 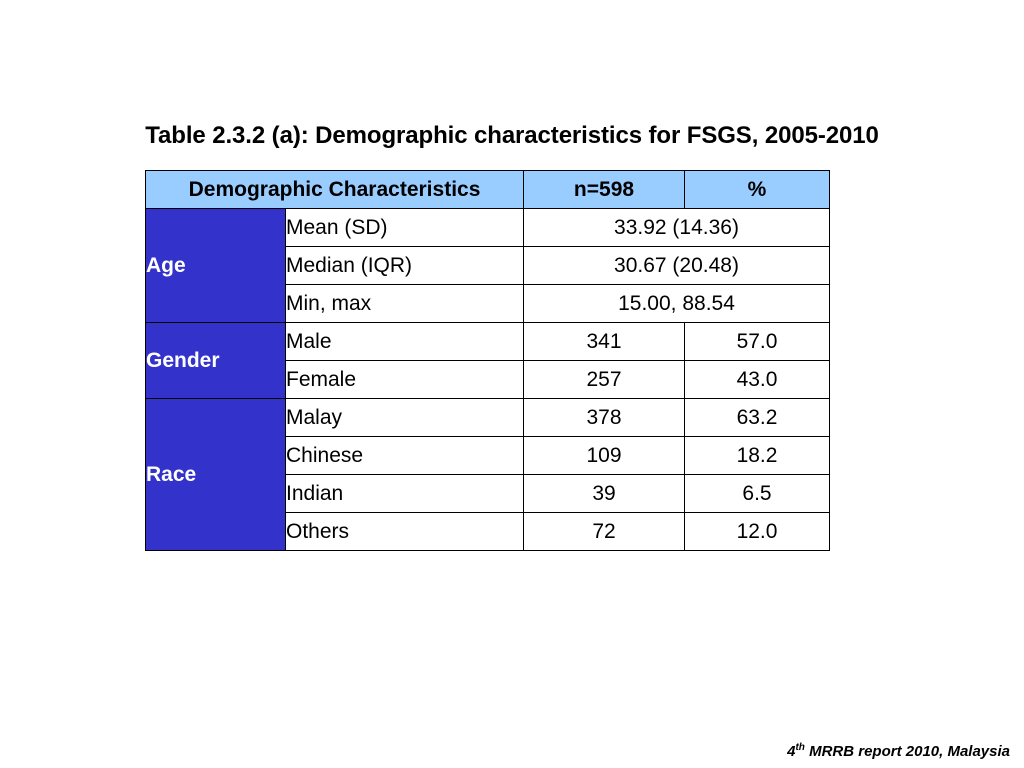 I want to click on footer-edition-number: 4, so click(x=791, y=751).